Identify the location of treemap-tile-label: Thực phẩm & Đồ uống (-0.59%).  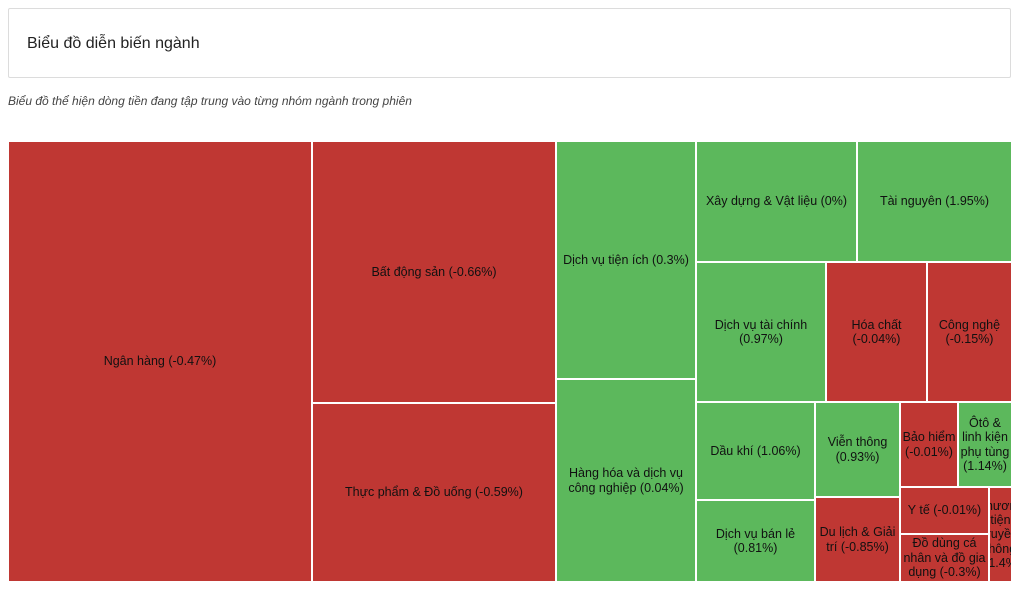
(434, 492).